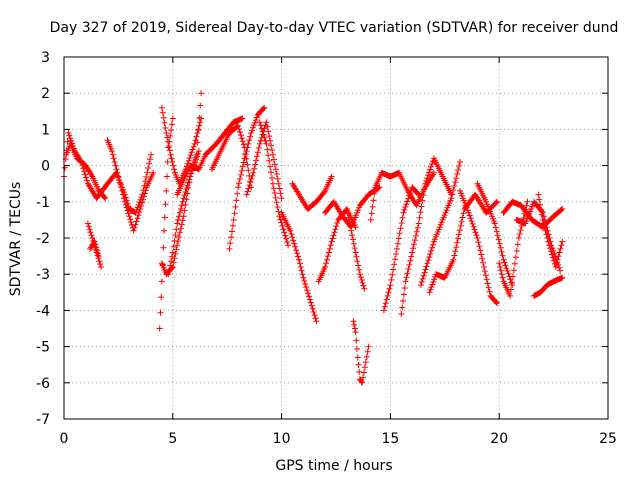  What do you see at coordinates (45, 94) in the screenshot?
I see `y-tick-label: 2` at bounding box center [45, 94].